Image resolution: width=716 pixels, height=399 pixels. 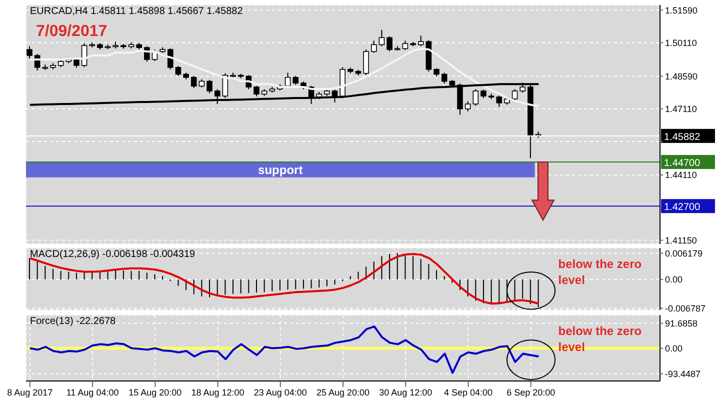 What do you see at coordinates (284, 349) in the screenshot?
I see `line-series` at bounding box center [284, 349].